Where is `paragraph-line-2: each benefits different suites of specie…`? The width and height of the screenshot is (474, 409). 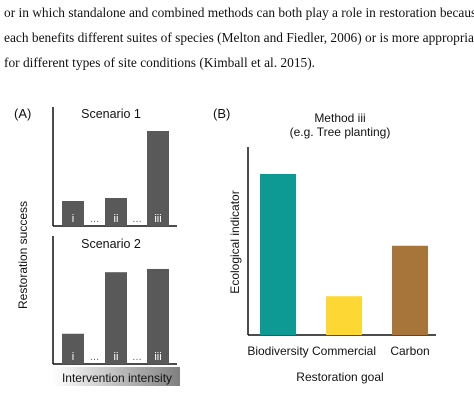
paragraph-line-2: each benefits different suites of specie… is located at coordinates (239, 37).